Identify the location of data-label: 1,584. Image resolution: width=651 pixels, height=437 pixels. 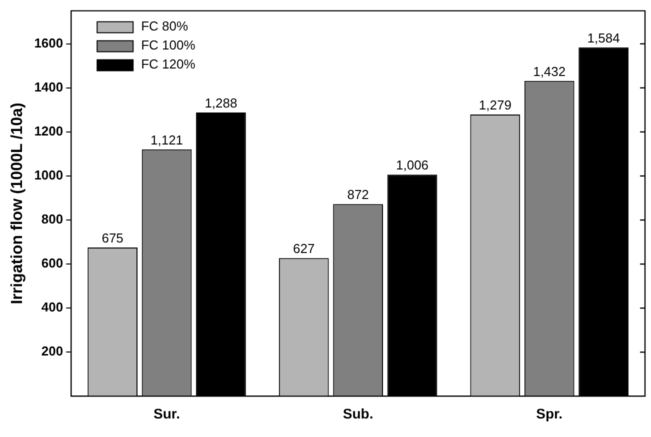
(603, 38).